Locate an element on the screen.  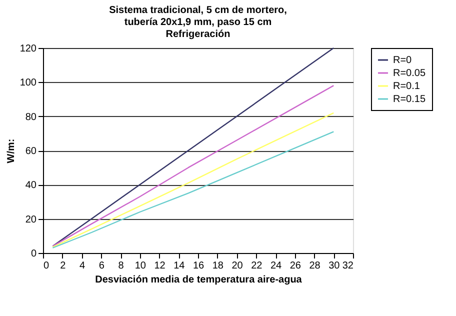
x-axis-title: Desviación media de temperatura aire-agua is located at coordinates (198, 280).